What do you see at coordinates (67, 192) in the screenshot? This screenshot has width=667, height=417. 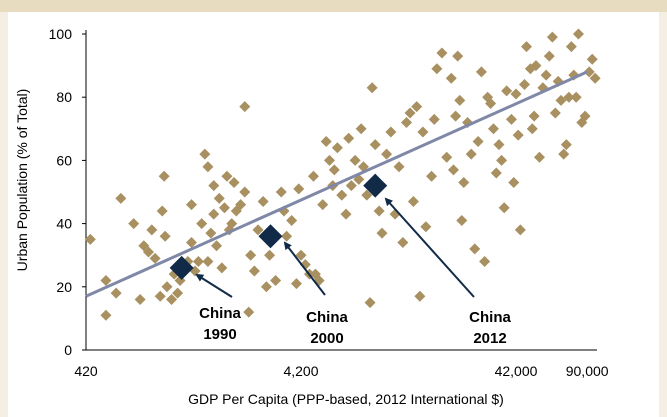 I see `y-tick-labels: 0 20 40 60 80 100` at bounding box center [67, 192].